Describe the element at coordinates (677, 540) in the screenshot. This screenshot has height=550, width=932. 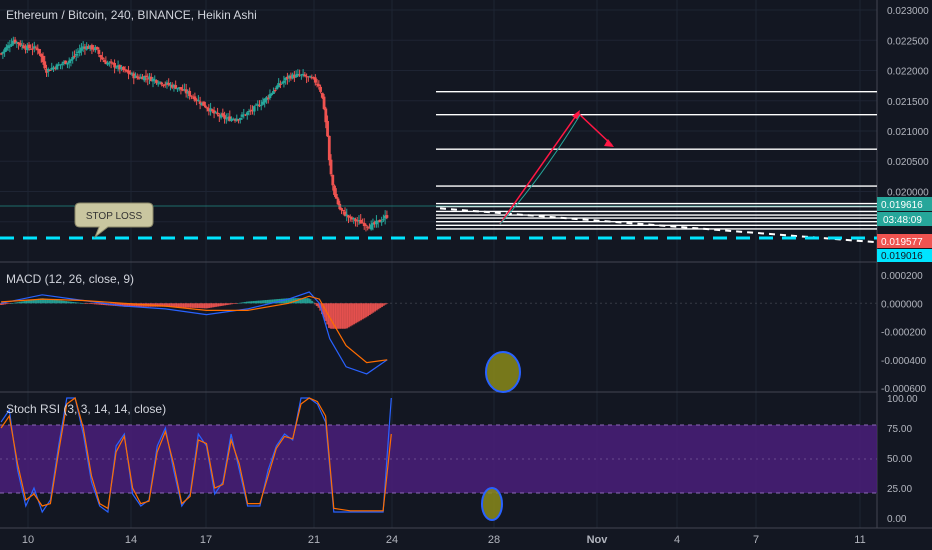
I see `time-tick-label: 4` at that location.